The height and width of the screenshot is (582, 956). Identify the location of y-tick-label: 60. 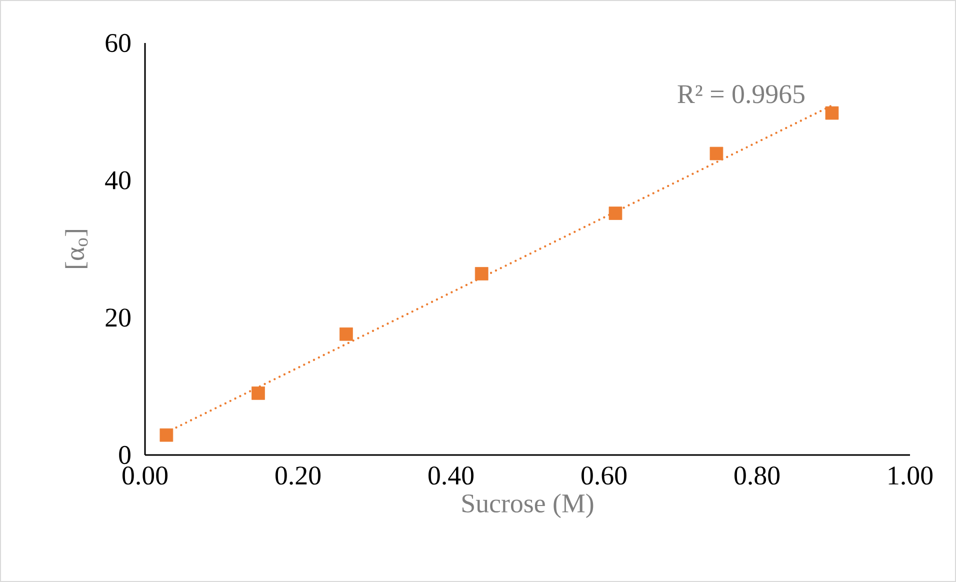
(118, 43).